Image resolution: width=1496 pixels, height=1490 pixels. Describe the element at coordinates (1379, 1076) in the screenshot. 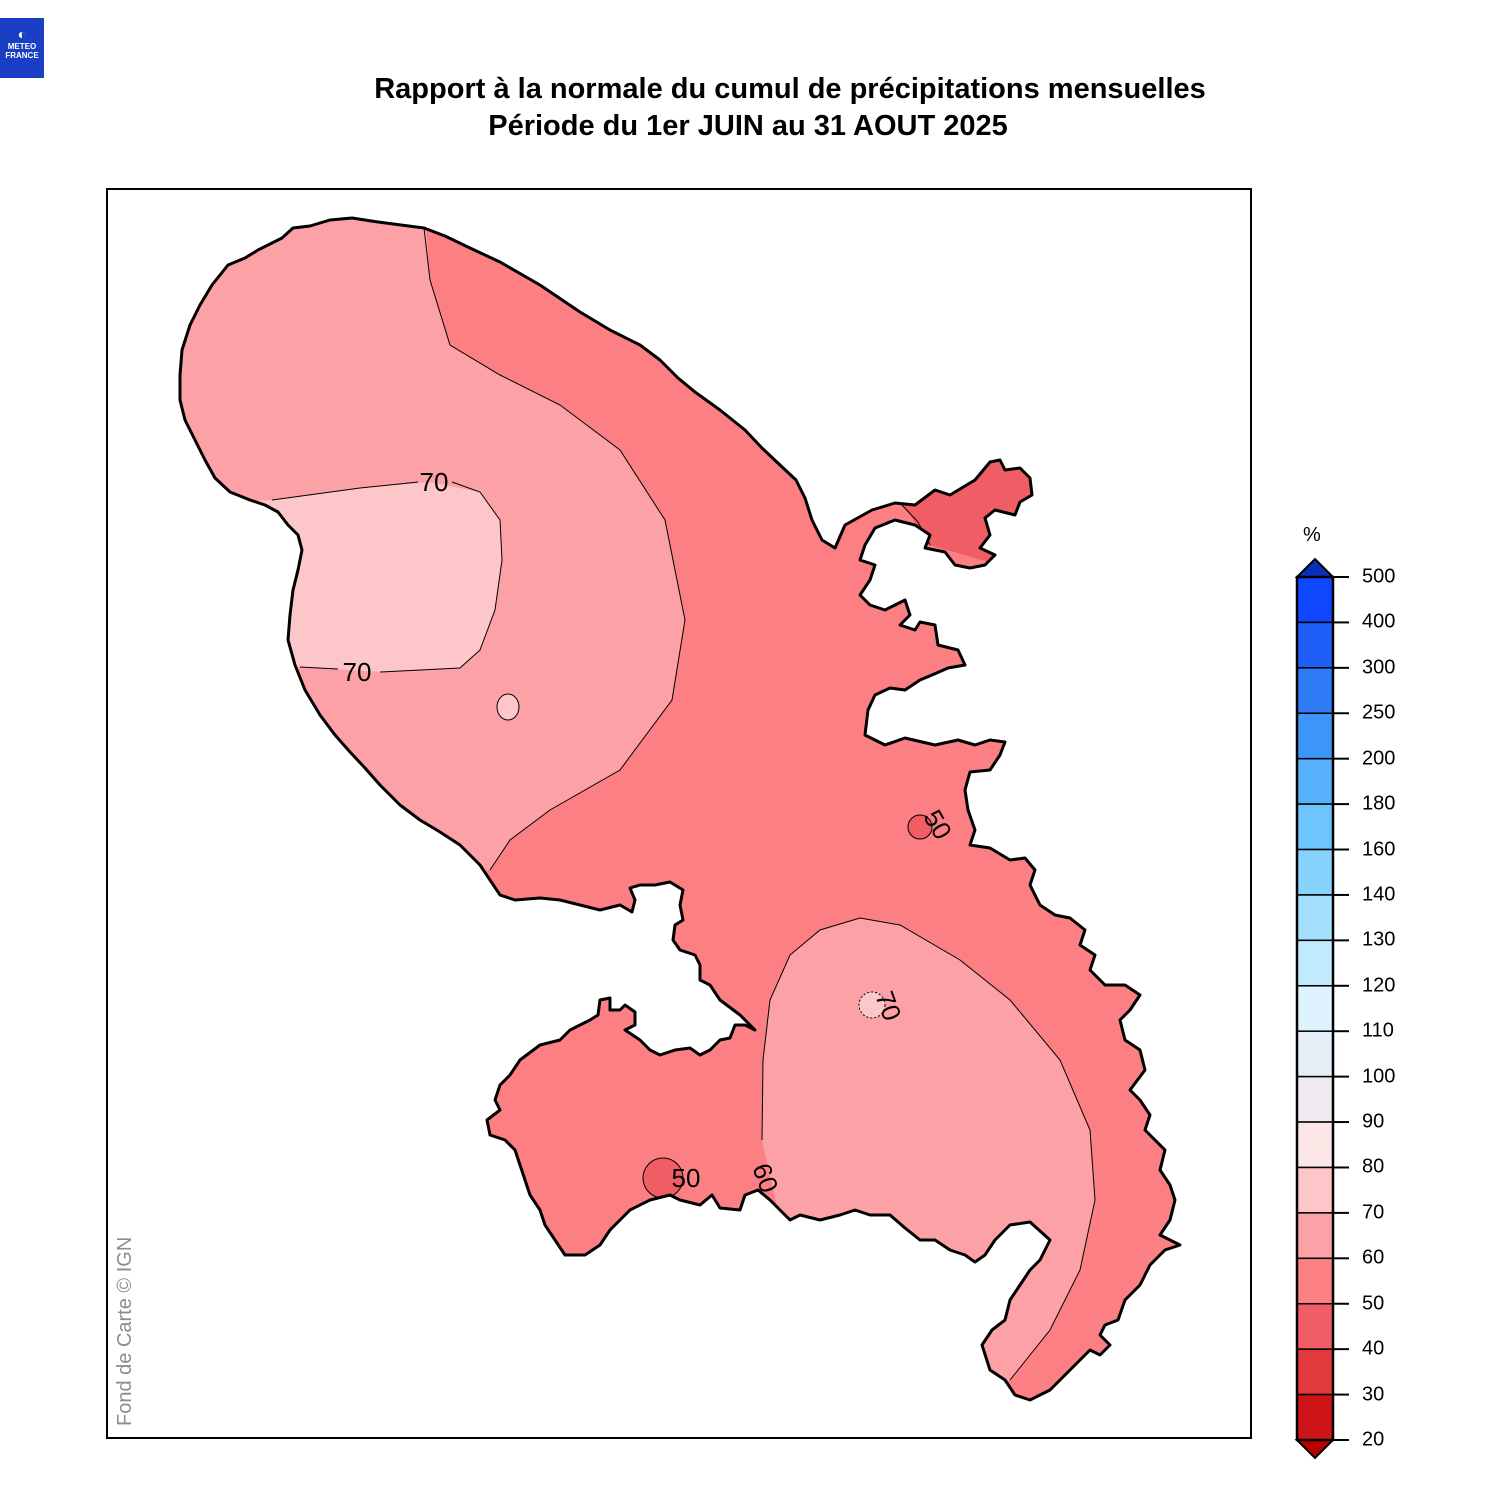

I see `legend-tick-label: 100` at that location.